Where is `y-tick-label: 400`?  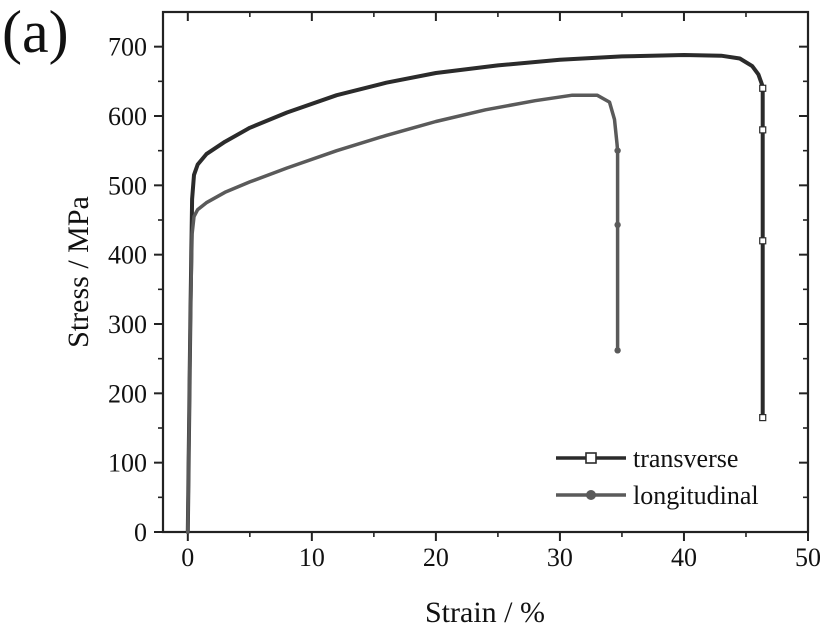 y-tick-label: 400 is located at coordinates (127, 255).